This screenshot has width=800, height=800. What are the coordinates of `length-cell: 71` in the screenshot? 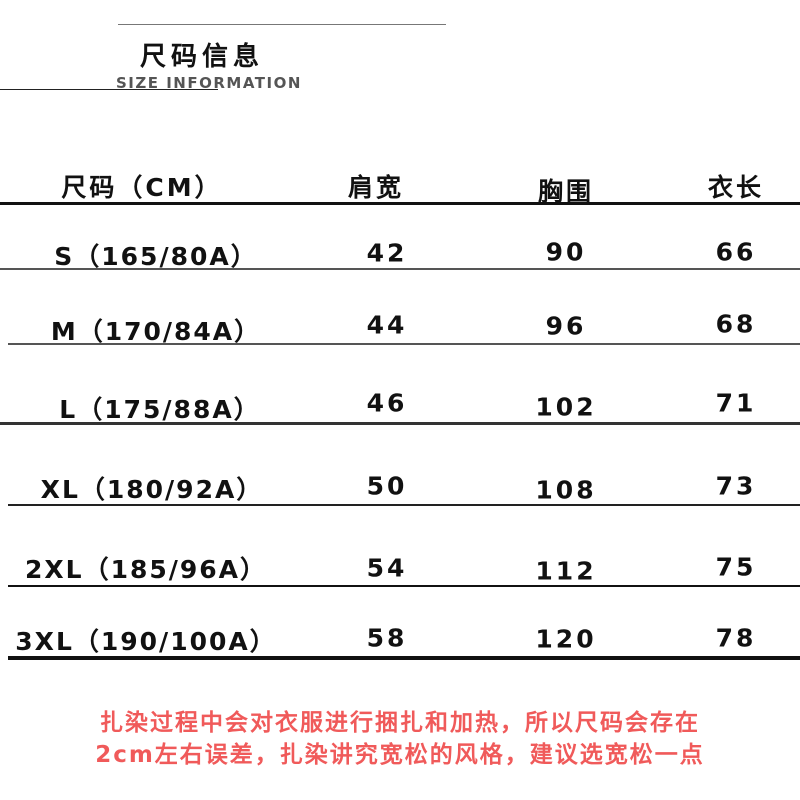 It's located at (736, 403).